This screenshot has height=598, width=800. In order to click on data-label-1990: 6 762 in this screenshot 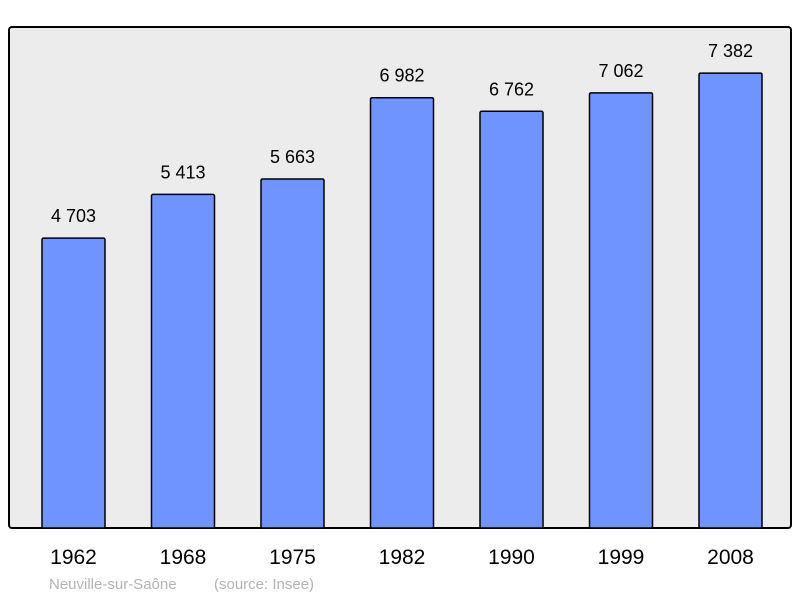, I will do `click(511, 89)`.